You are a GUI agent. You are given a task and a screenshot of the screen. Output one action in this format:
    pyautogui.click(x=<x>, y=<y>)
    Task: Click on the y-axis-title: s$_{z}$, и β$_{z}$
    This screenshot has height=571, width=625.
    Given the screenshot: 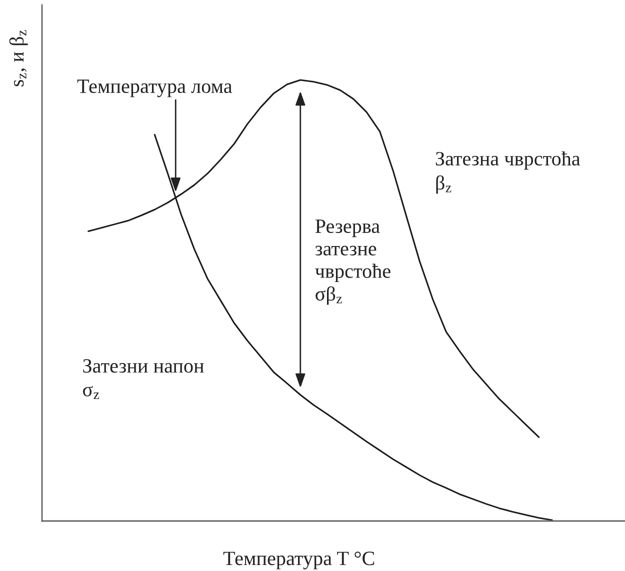 What is the action you would take?
    pyautogui.click(x=18, y=58)
    